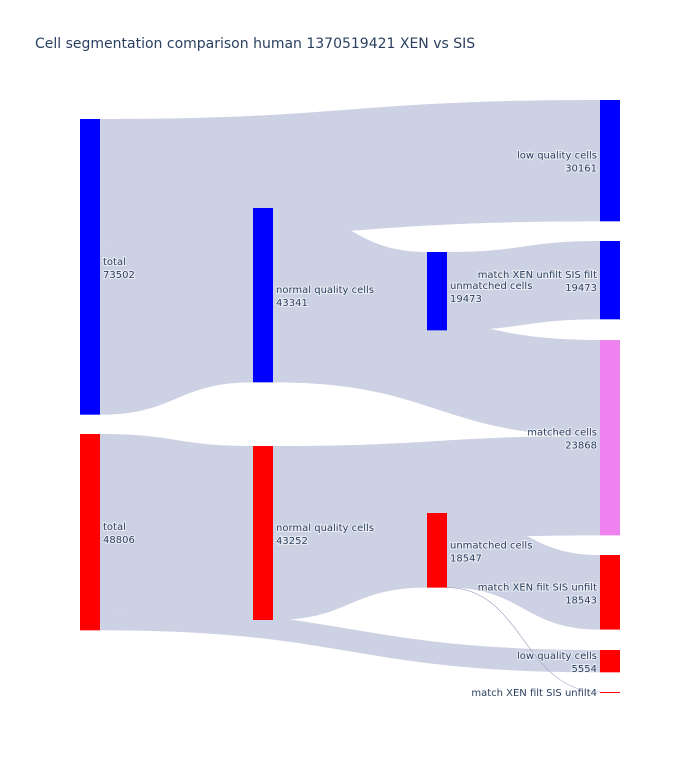 This screenshot has width=700, height=772. What do you see at coordinates (437, 550) in the screenshot?
I see `sankey-node-um_sis` at bounding box center [437, 550].